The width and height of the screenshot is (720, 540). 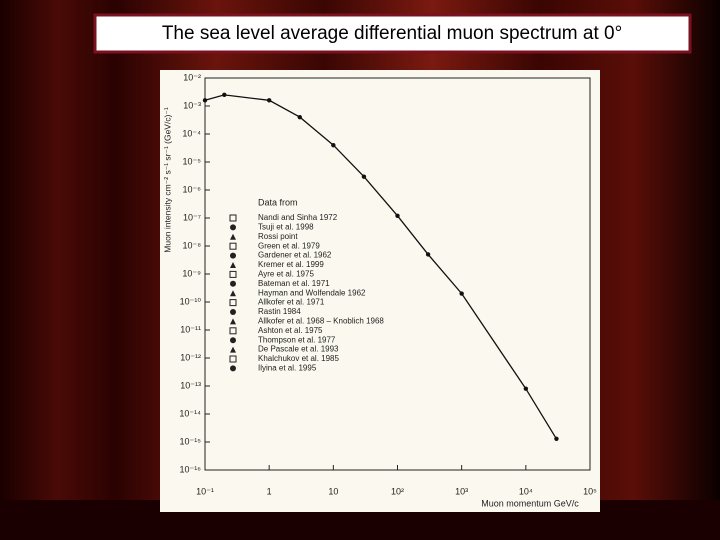 What do you see at coordinates (190, 357) in the screenshot?
I see `y-tick-label: 10⁻¹²` at bounding box center [190, 357].